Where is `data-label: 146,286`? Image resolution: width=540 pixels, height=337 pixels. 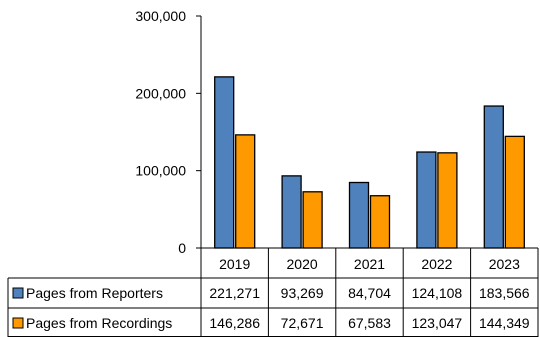
data-label: 146,286 is located at coordinates (234, 323).